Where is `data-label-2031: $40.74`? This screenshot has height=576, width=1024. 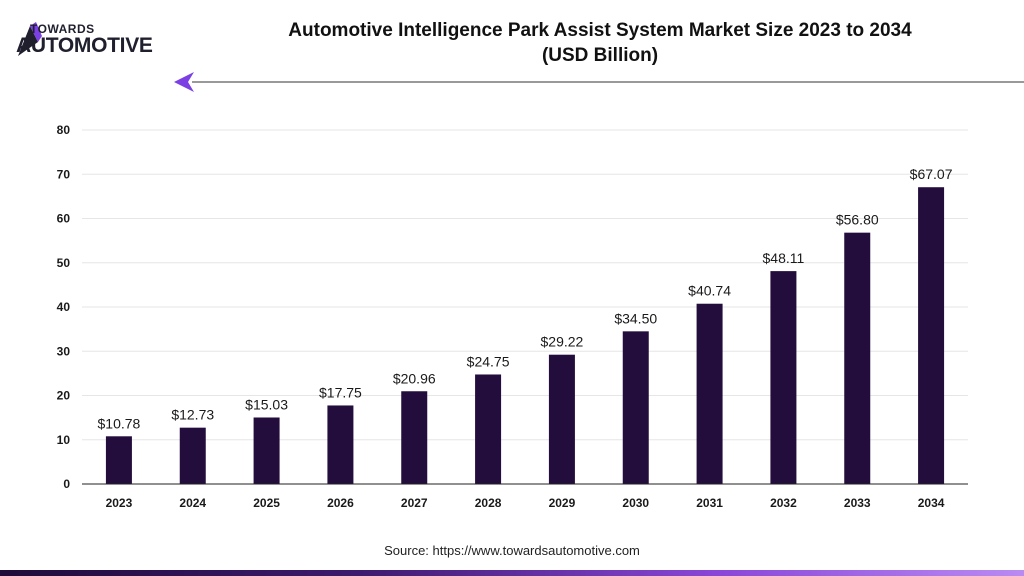
data-label-2031: $40.74 is located at coordinates (709, 291).